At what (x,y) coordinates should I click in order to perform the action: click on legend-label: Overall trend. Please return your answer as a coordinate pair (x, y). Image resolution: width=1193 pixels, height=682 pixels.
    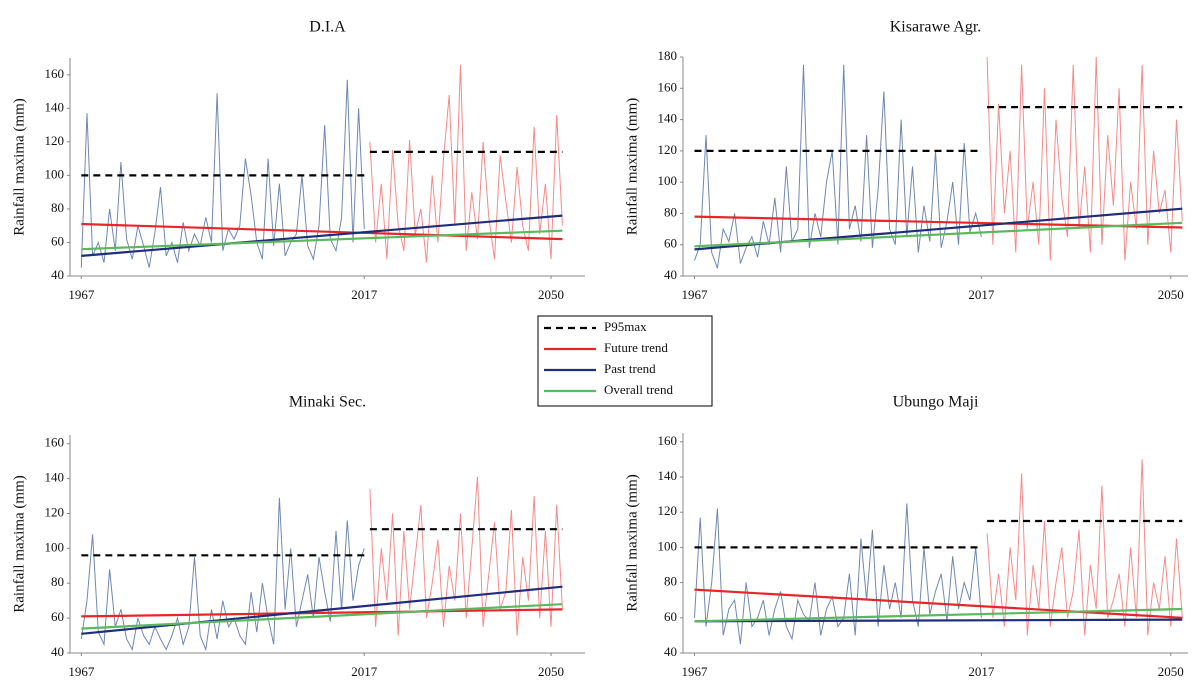
    Looking at the image, I should click on (638, 389).